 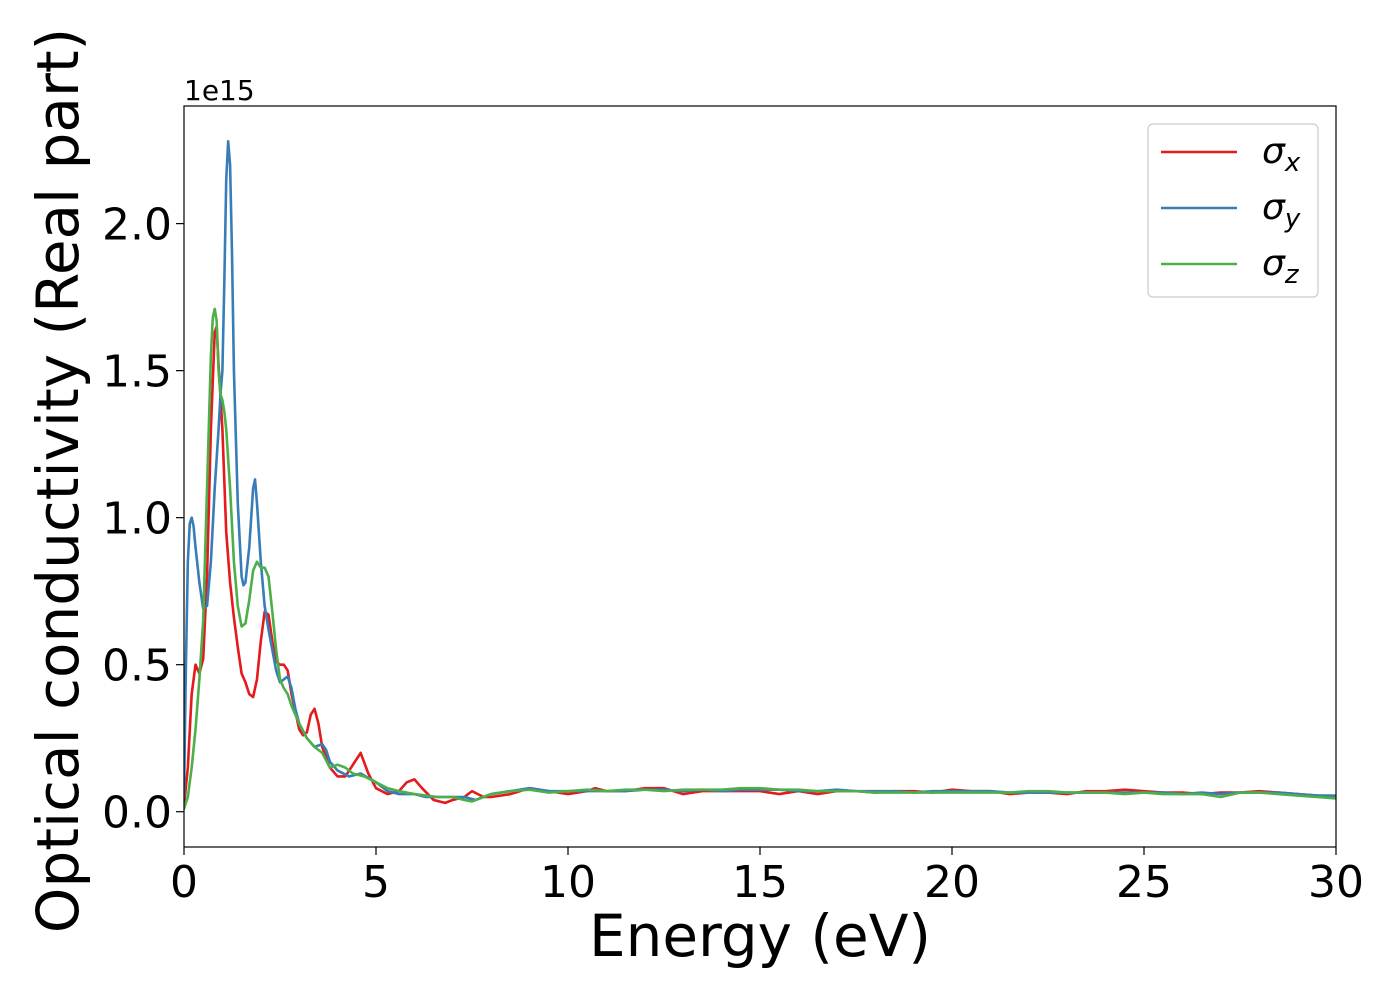 What do you see at coordinates (1281, 266) in the screenshot?
I see `legend-label-z: σz` at bounding box center [1281, 266].